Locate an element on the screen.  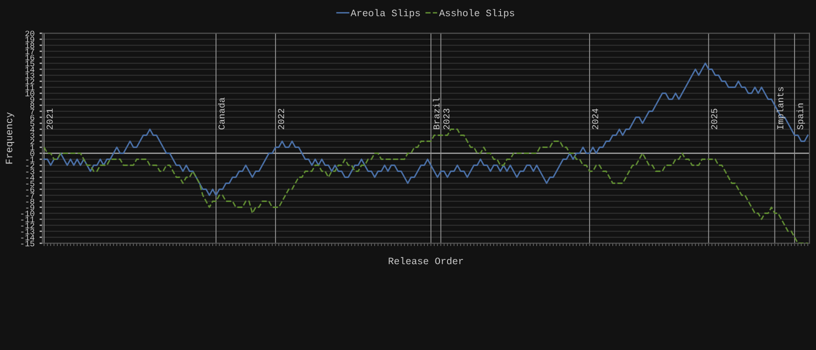
y-tick-label: -15 is located at coordinates (27, 243).